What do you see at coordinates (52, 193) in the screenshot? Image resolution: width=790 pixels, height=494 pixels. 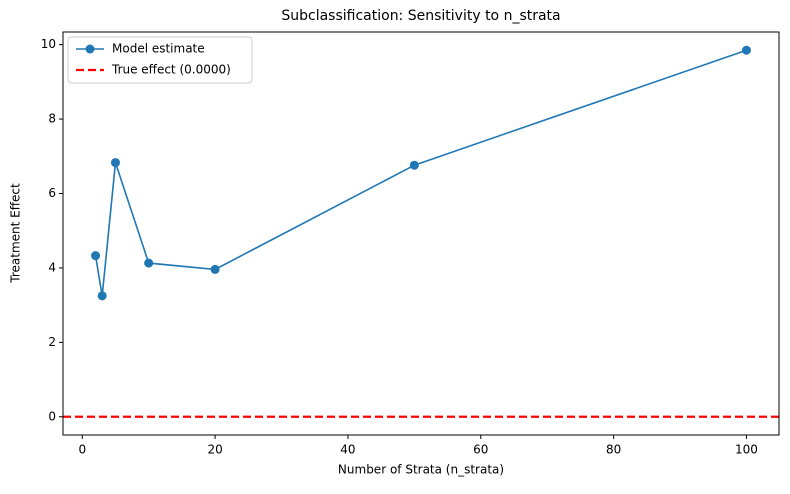 I see `y-tick-label: 6` at bounding box center [52, 193].